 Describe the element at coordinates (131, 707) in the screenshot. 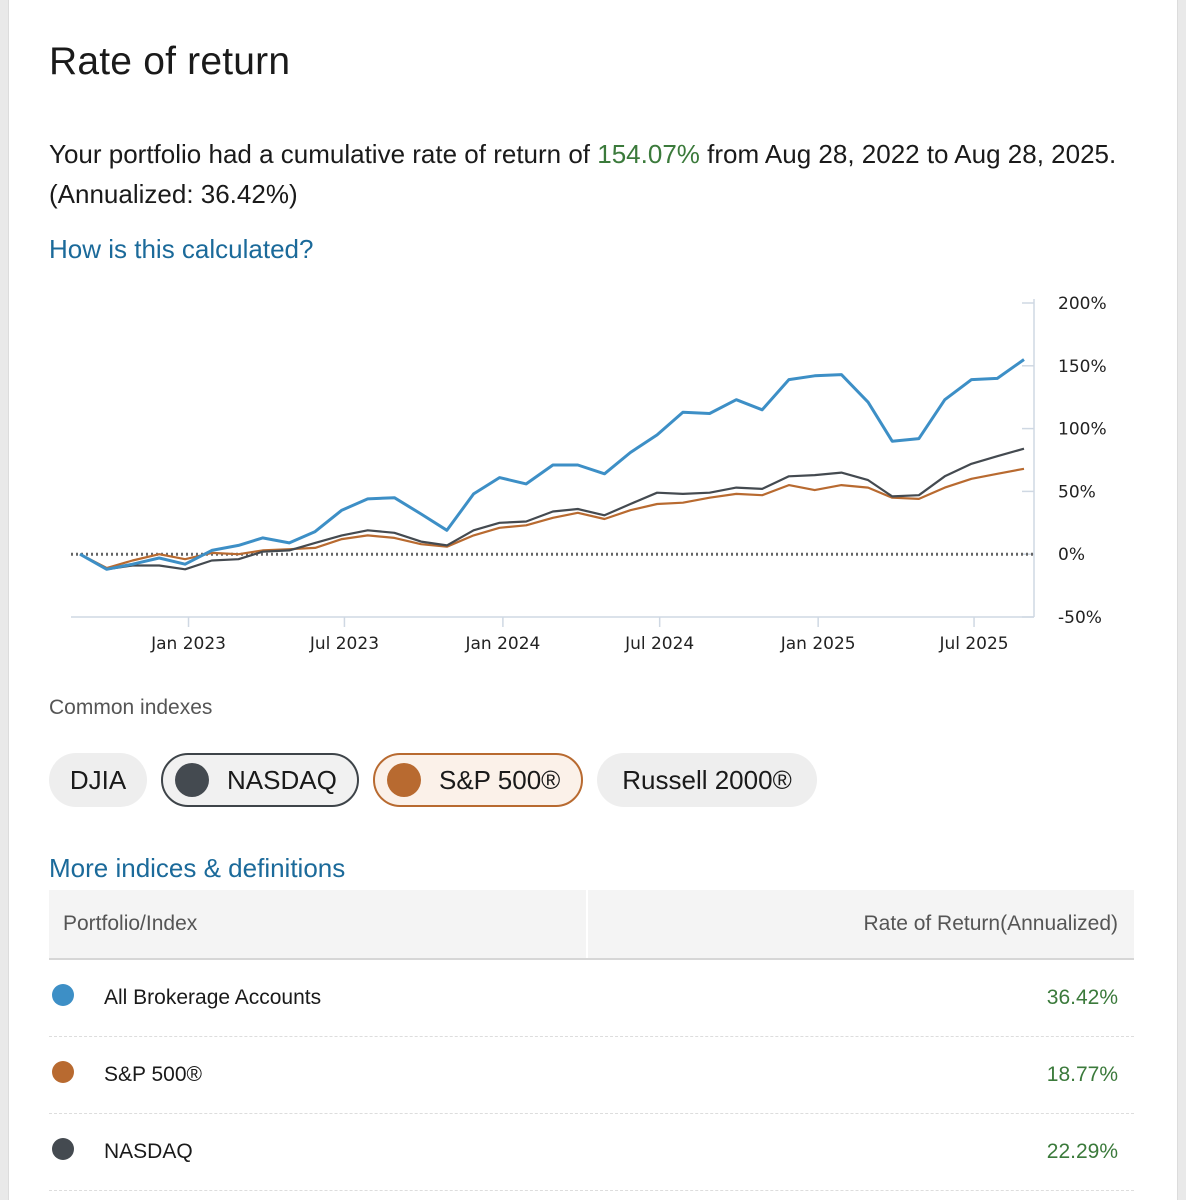

I see `common-indexes-label: Common indexes` at that location.